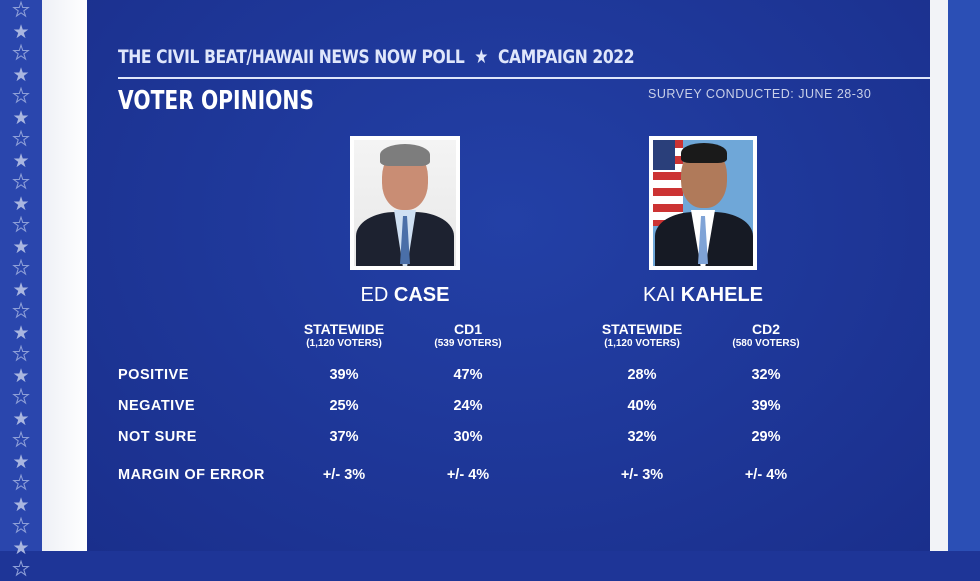 This screenshot has width=980, height=581. What do you see at coordinates (468, 406) in the screenshot?
I see `table-cell: 24%` at bounding box center [468, 406].